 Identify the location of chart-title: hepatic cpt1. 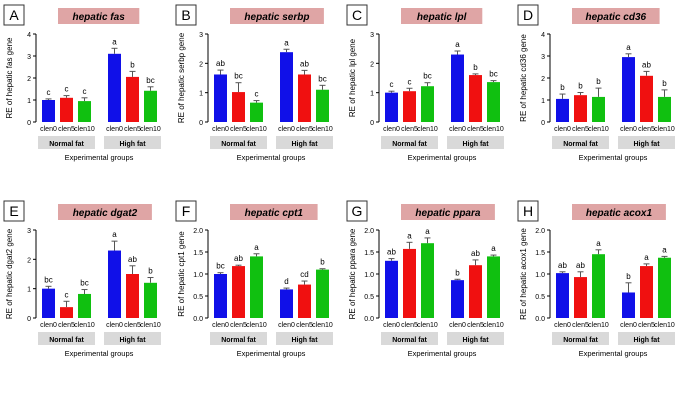
(274, 213).